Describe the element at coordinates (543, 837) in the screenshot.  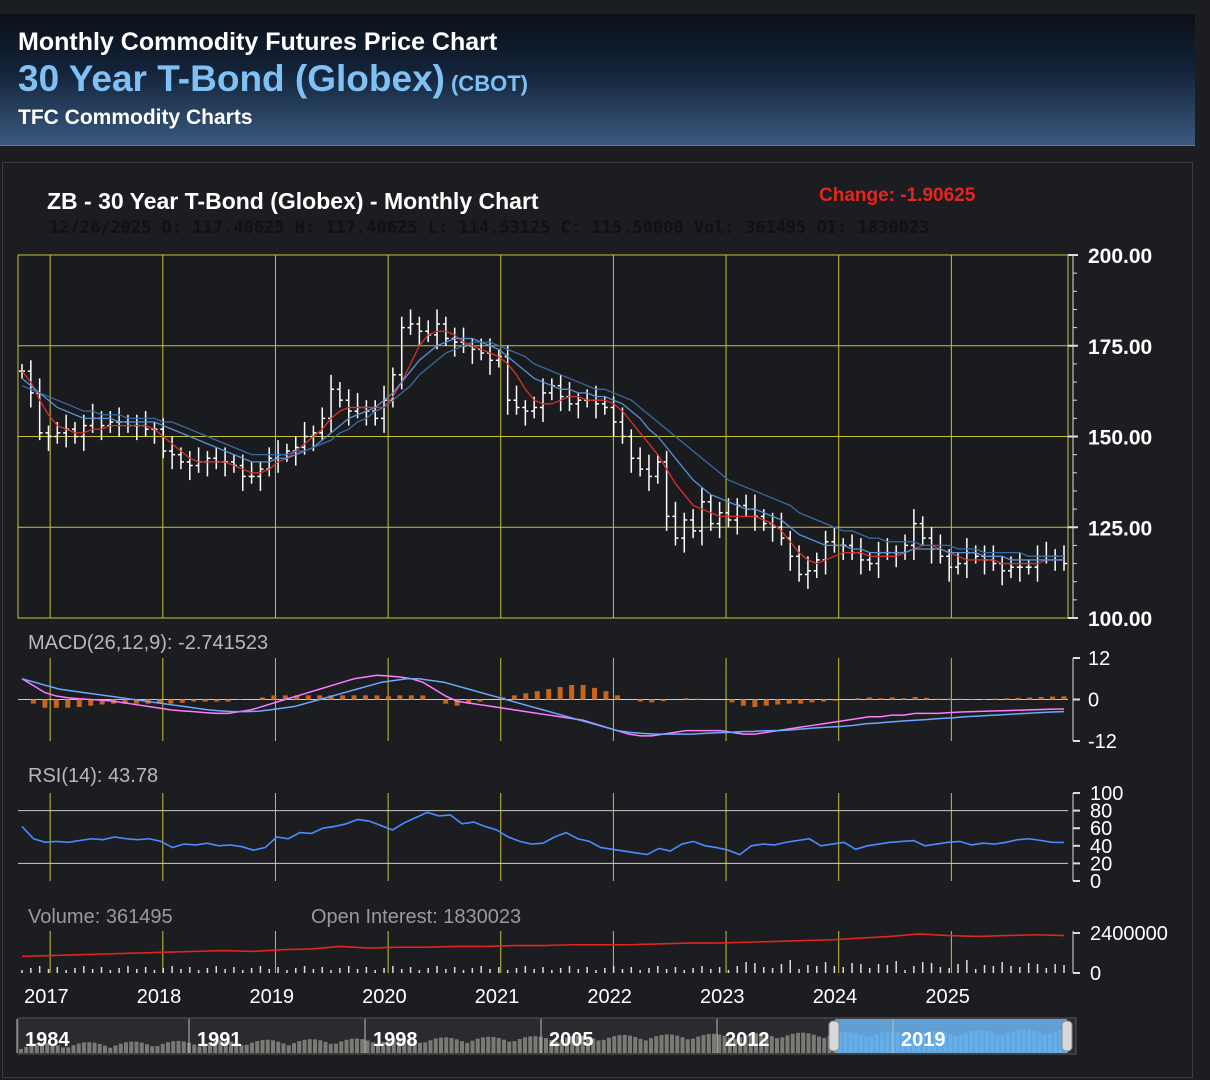
I see `rsi-grid` at that location.